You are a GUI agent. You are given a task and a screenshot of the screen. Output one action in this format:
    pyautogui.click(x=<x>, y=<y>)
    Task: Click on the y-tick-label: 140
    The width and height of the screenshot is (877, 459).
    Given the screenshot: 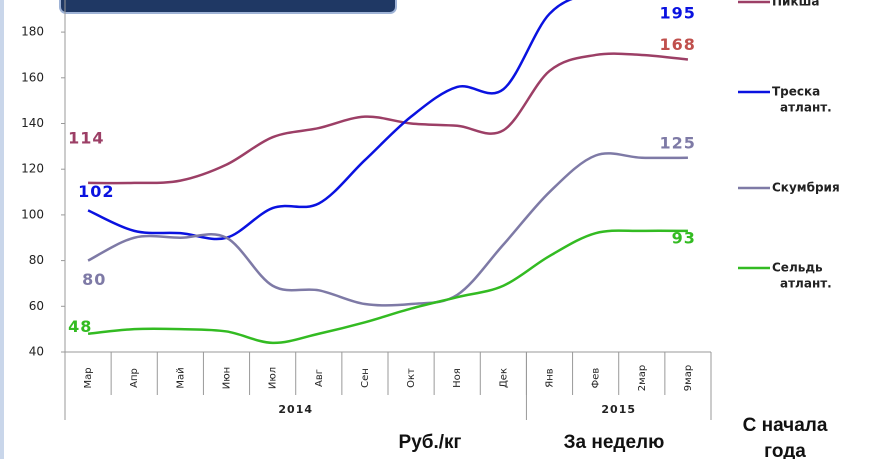 What is the action you would take?
    pyautogui.click(x=32, y=123)
    